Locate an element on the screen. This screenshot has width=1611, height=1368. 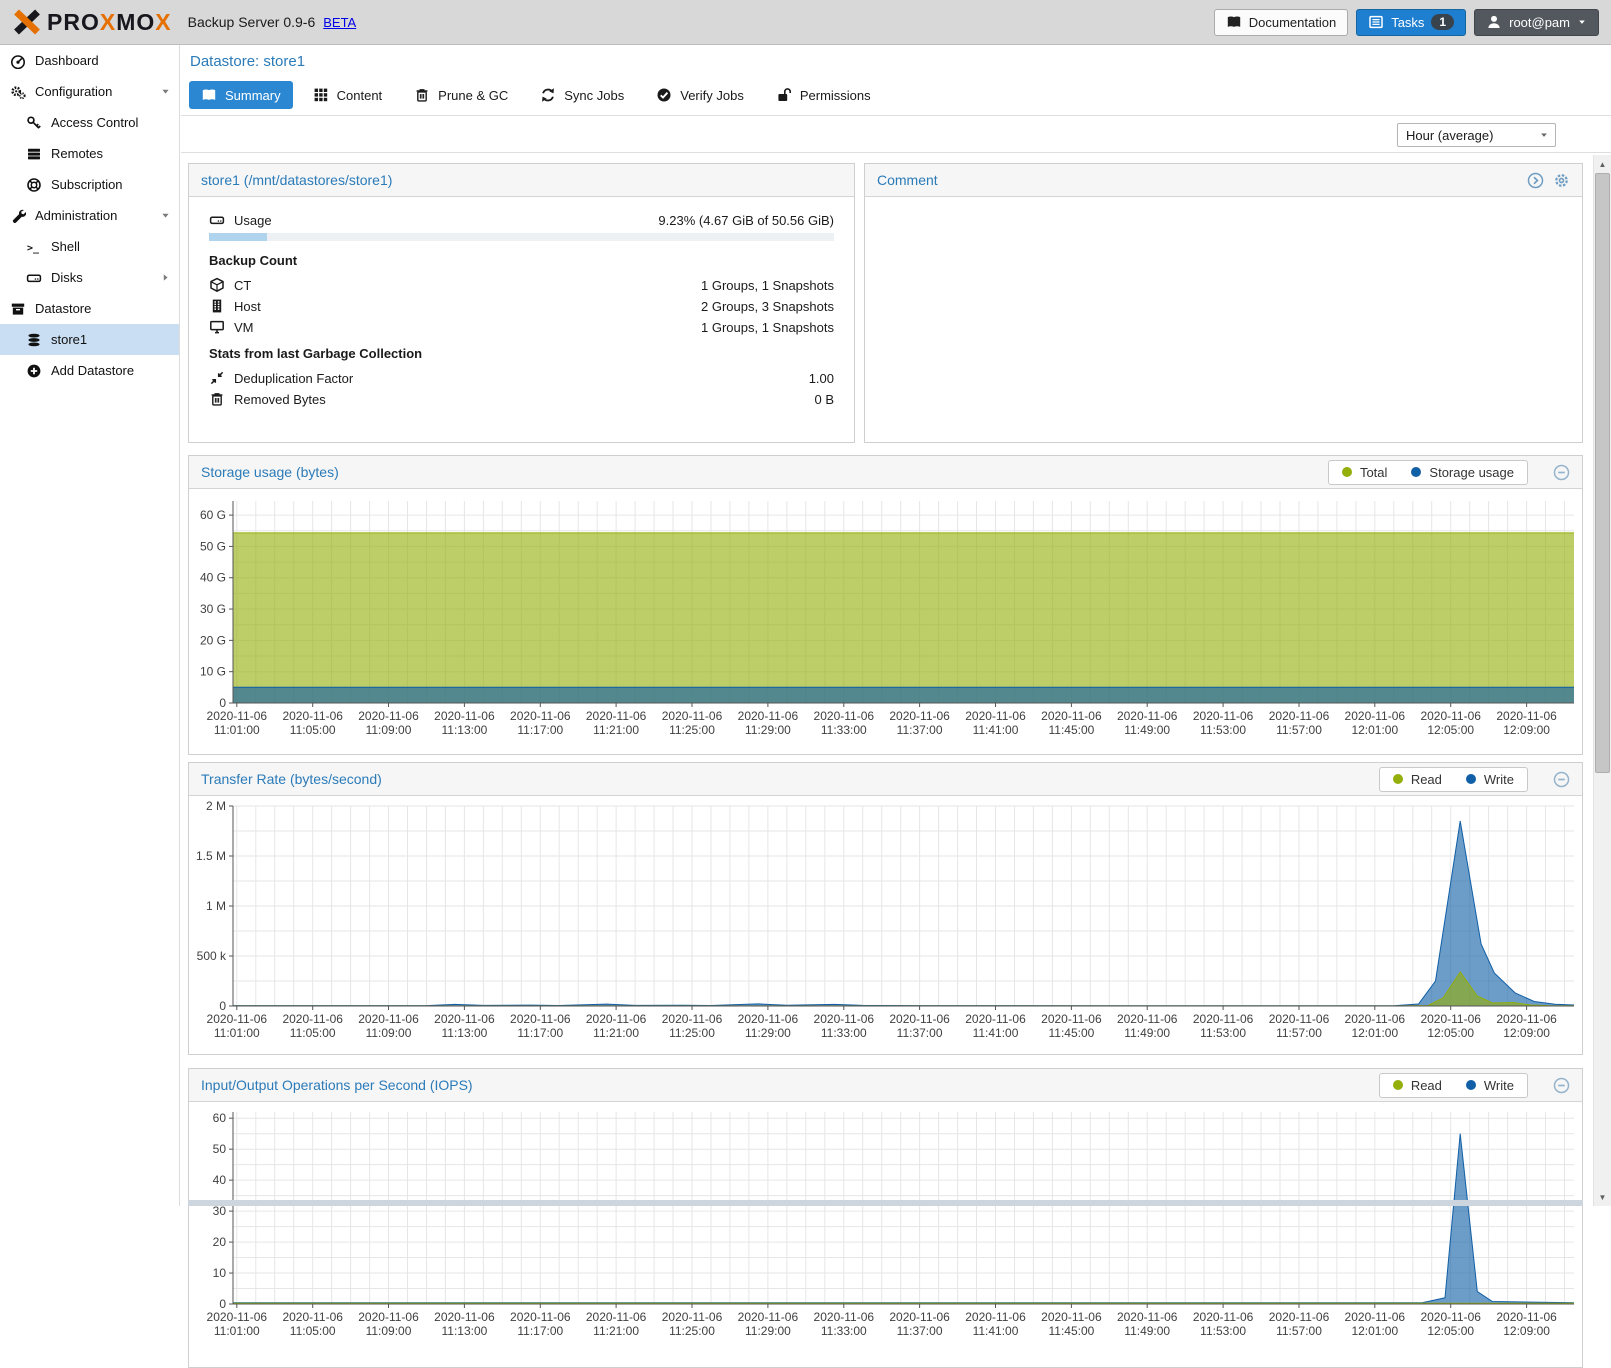
stat-label: Host is located at coordinates (247, 306).